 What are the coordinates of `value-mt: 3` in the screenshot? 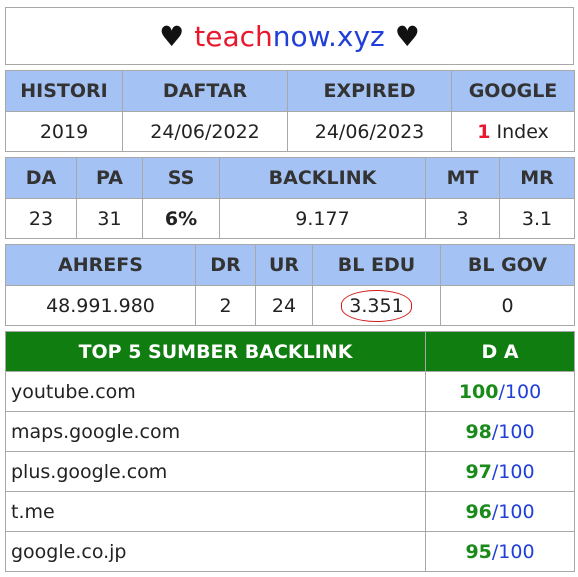 It's located at (463, 219).